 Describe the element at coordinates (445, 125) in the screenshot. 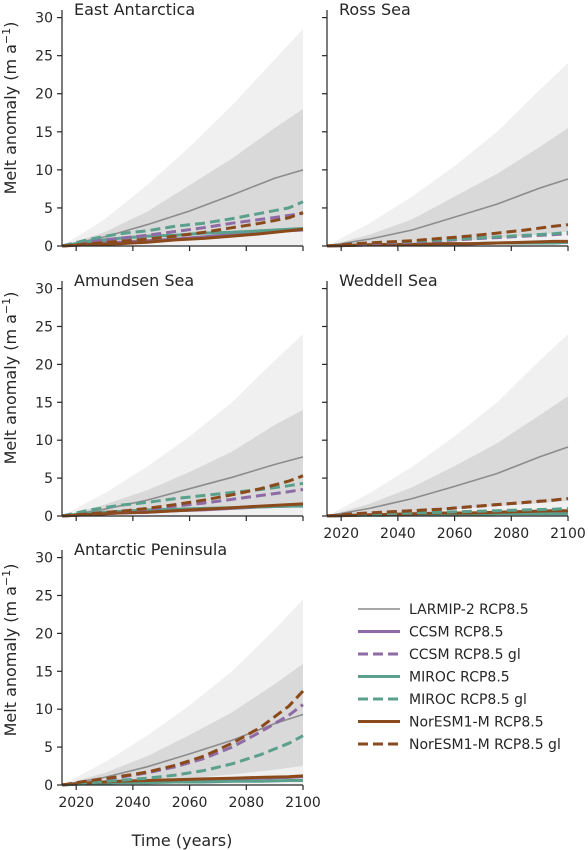

I see `panel-ross-sea: Ross Sea` at that location.